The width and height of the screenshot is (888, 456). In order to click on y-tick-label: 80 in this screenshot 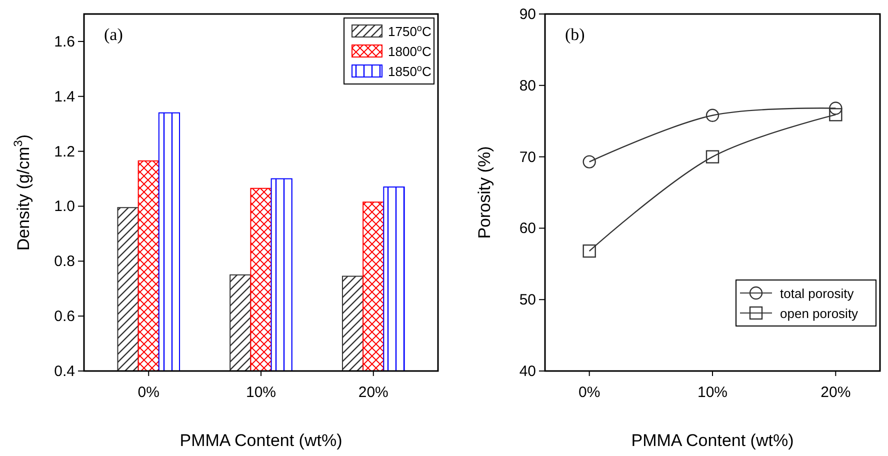, I will do `click(527, 85)`.